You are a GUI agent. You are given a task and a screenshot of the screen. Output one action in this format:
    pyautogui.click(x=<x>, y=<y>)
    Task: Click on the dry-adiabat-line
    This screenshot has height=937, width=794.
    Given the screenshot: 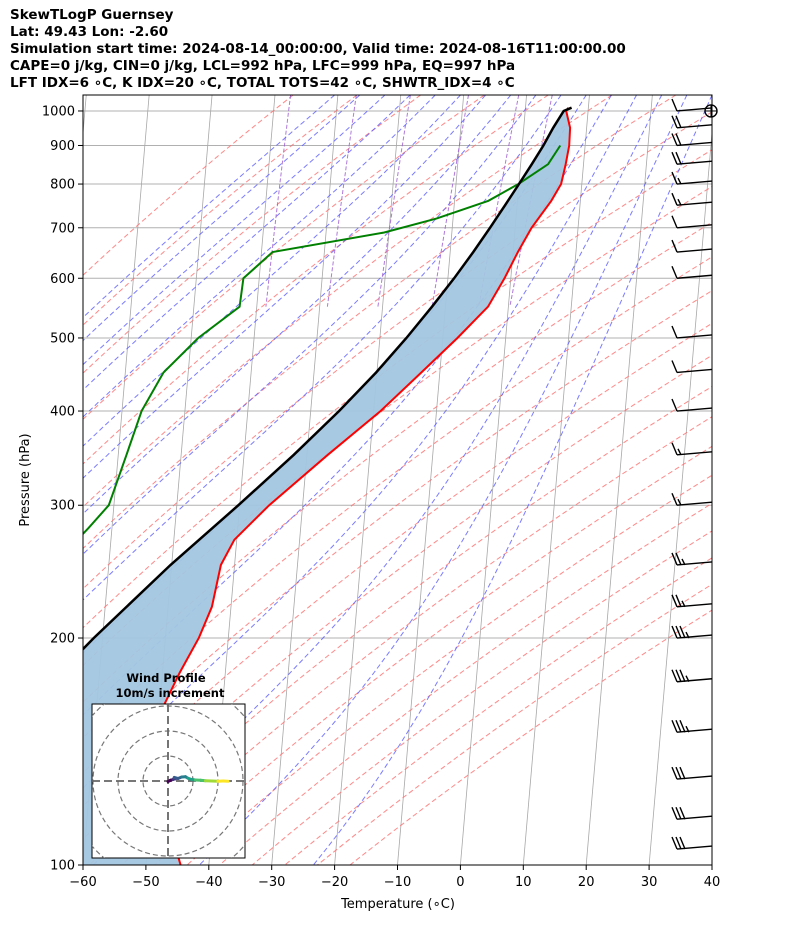 What is the action you would take?
    pyautogui.click(x=530, y=737)
    